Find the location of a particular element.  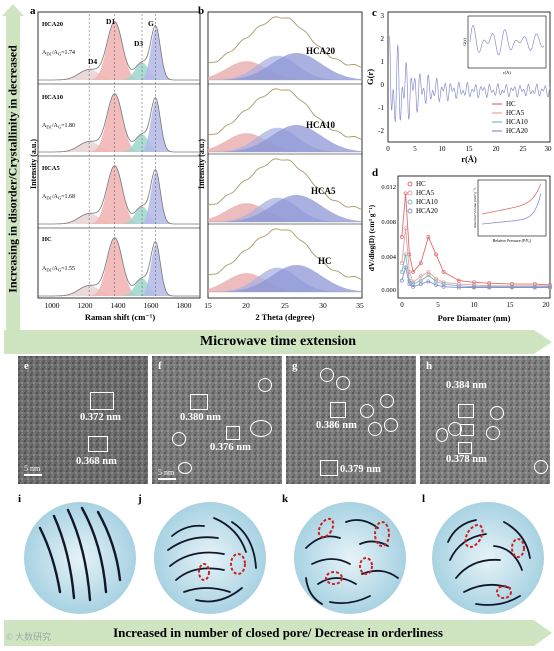

panel-label-h: h is located at coordinates (429, 366).